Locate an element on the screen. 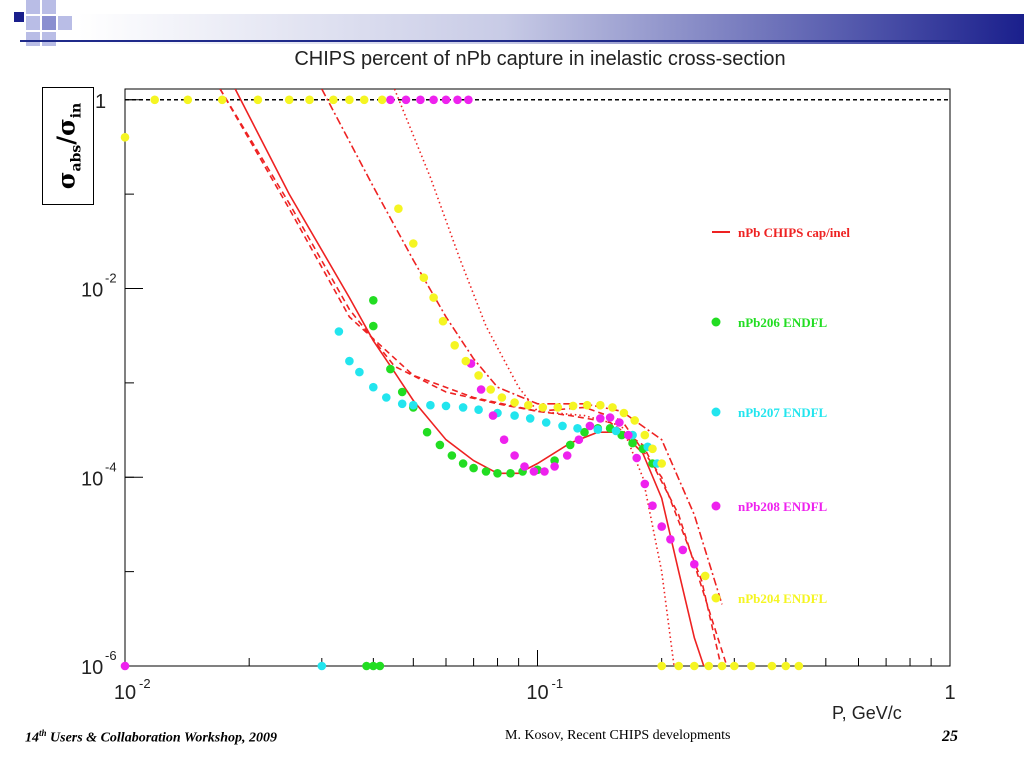 The height and width of the screenshot is (768, 1024). decorative-squares is located at coordinates (43, 23).